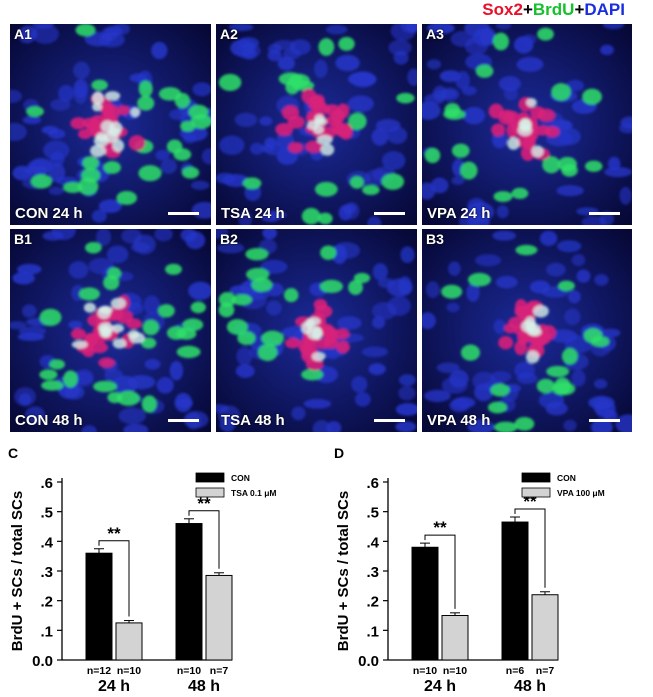  Describe the element at coordinates (553, 9) in the screenshot. I see `stain-label-brdu: BrdU` at that location.